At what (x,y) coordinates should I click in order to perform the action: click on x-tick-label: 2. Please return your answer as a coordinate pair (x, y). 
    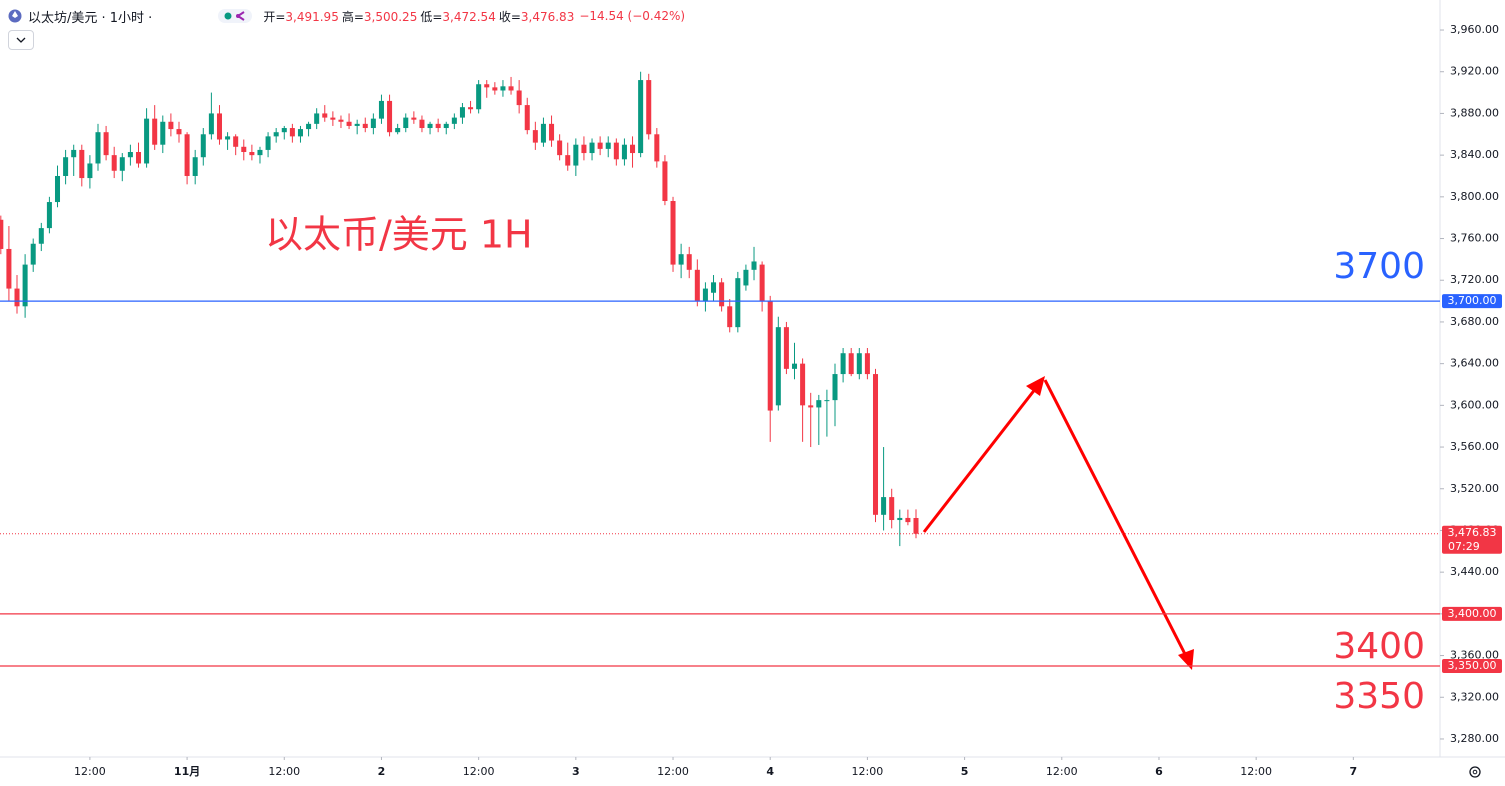
    Looking at the image, I should click on (382, 771).